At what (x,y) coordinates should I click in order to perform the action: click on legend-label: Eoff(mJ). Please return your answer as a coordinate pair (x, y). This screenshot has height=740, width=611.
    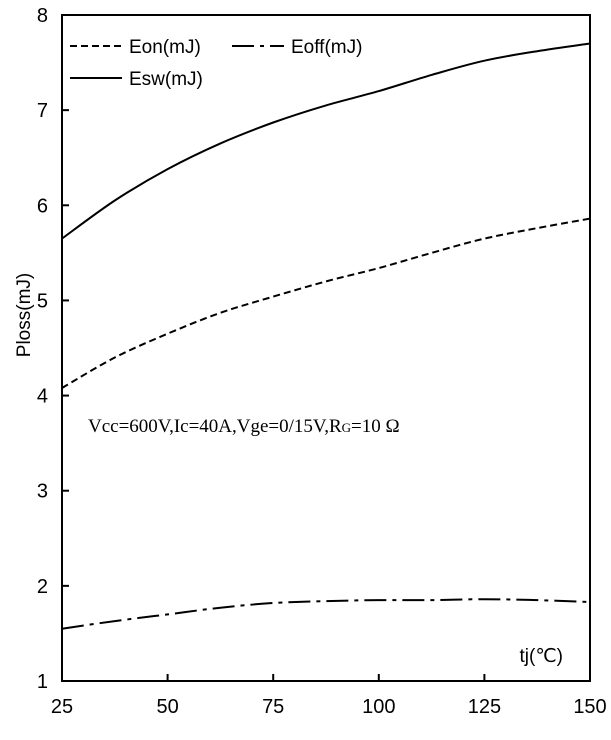
    Looking at the image, I should click on (326, 47).